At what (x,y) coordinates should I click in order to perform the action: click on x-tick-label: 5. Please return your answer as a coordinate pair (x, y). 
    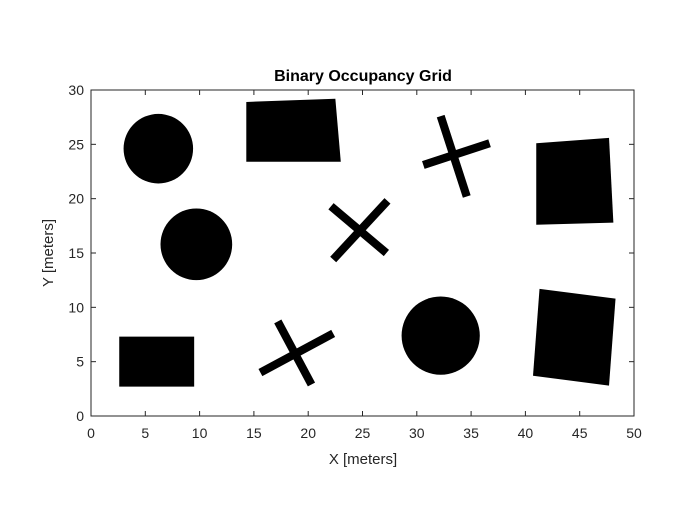
    Looking at the image, I should click on (145, 433).